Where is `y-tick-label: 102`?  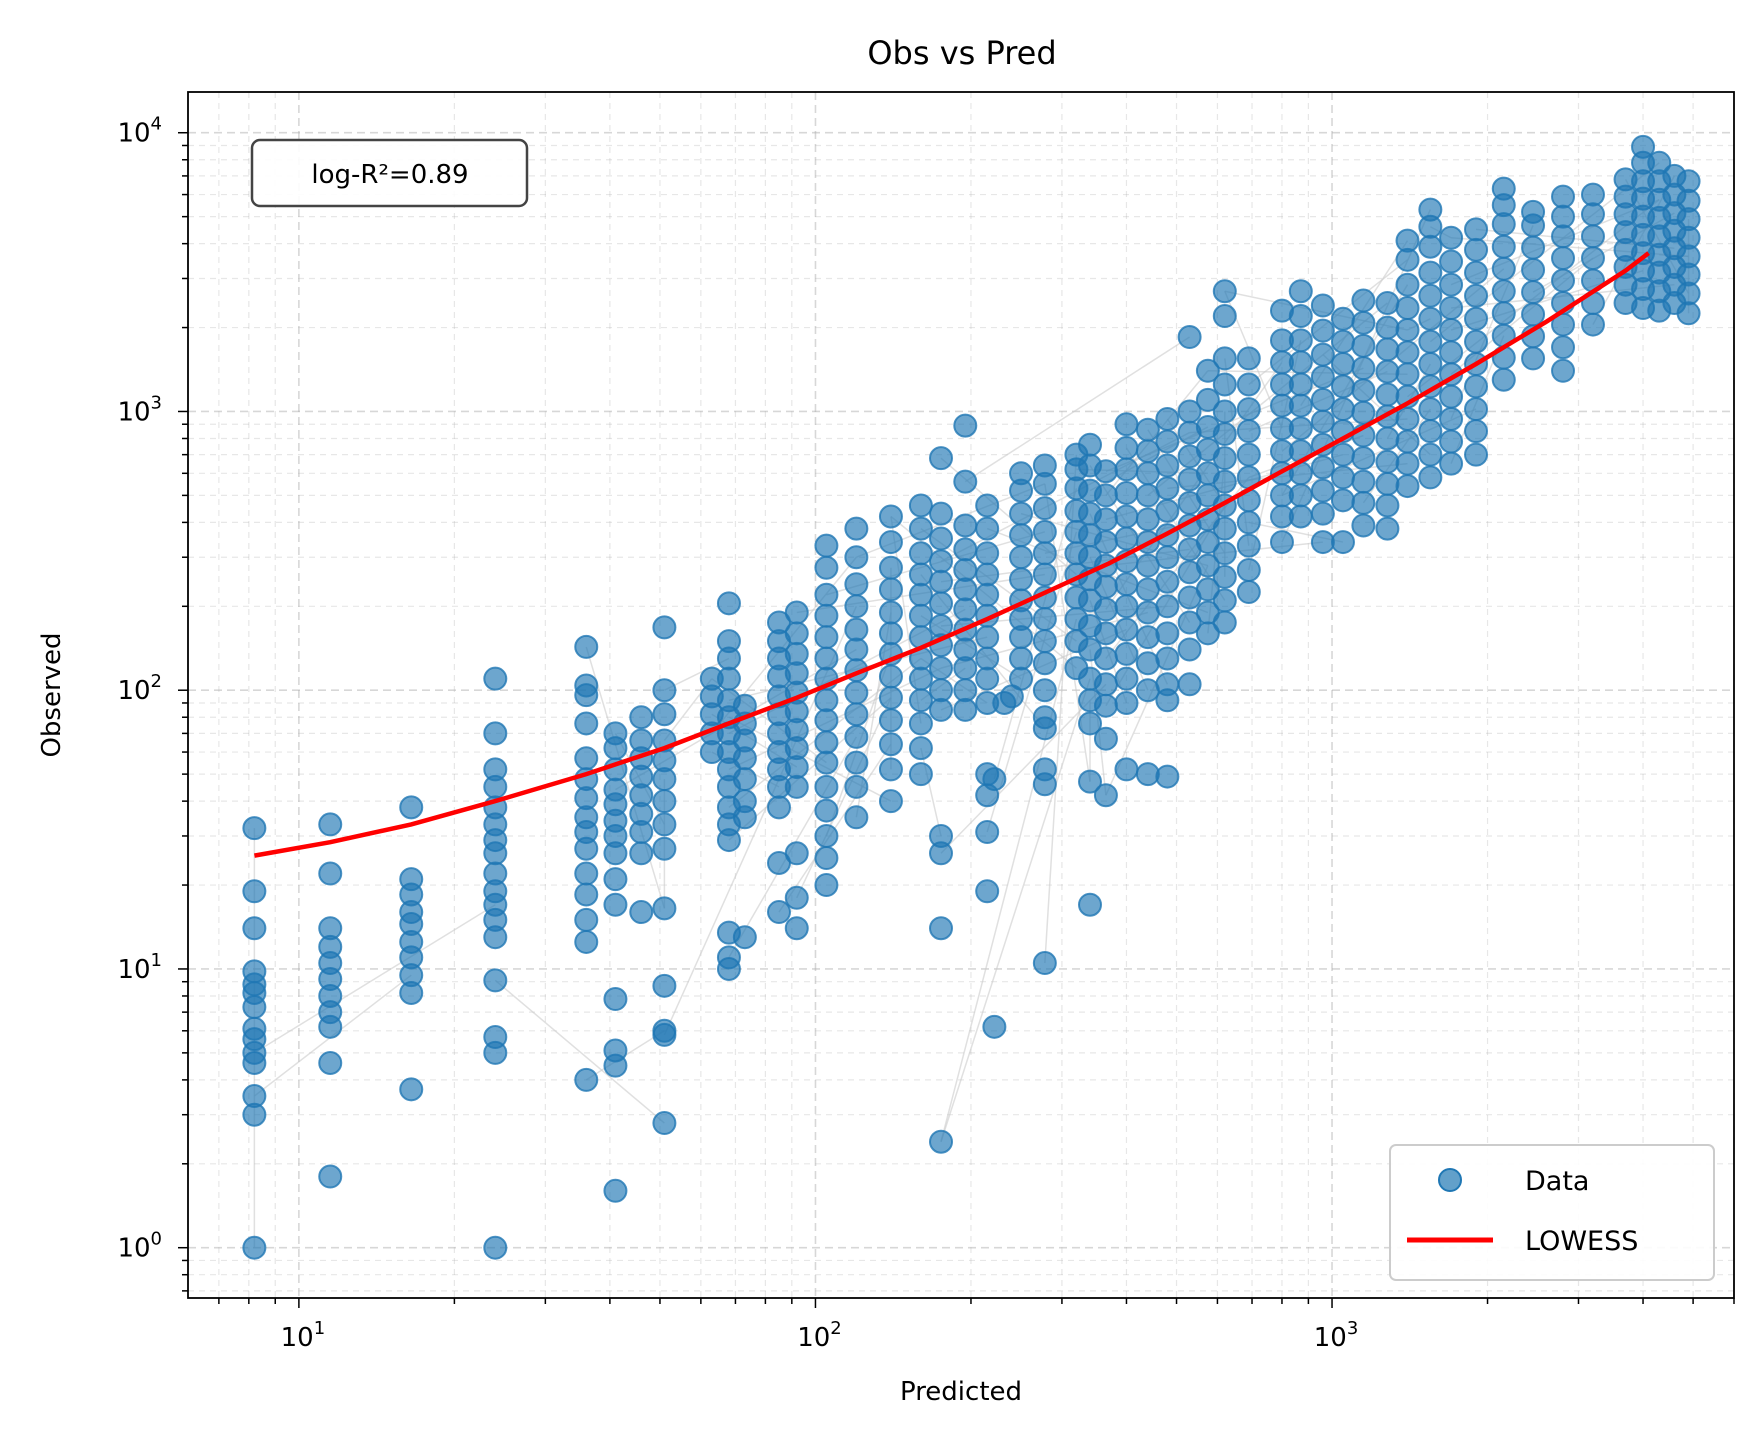
y-tick-label: 102 is located at coordinates (139, 688).